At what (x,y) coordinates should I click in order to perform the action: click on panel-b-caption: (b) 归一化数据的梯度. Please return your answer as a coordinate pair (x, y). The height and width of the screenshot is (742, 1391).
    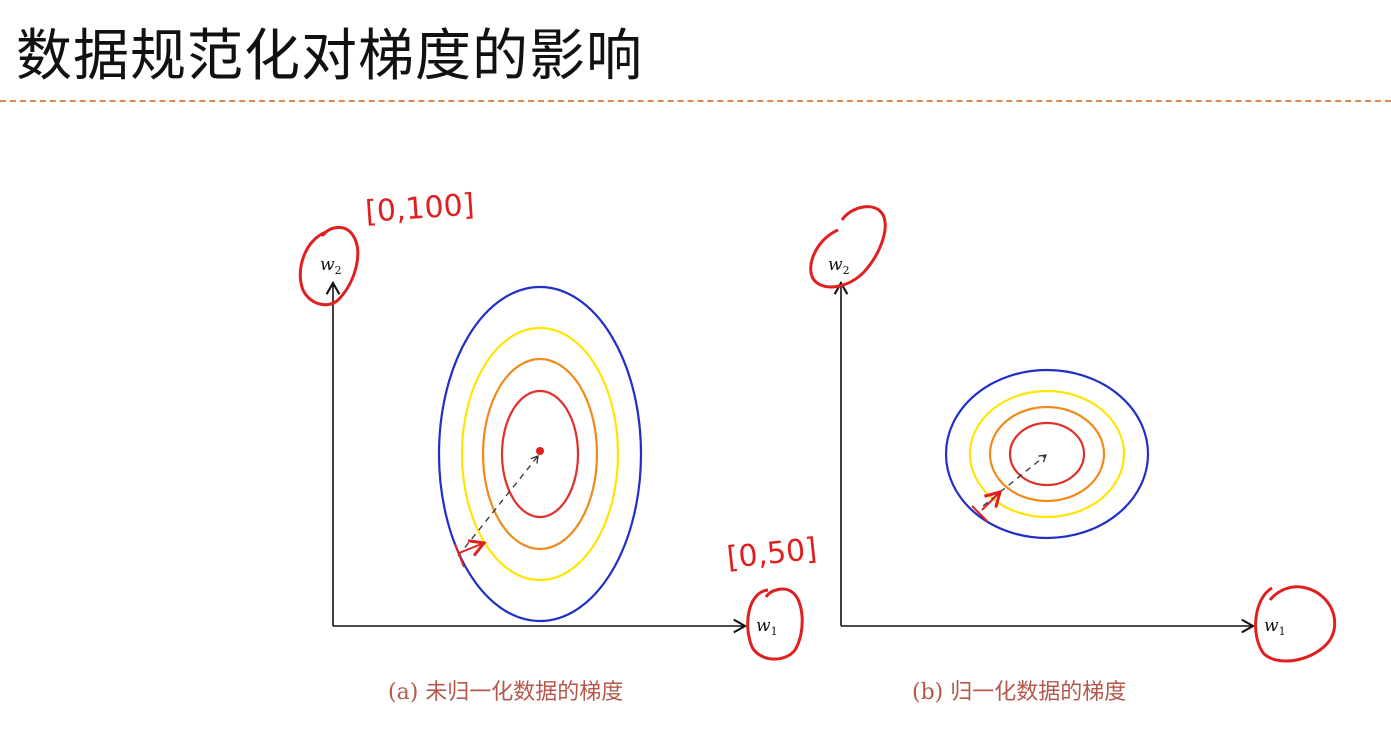
    Looking at the image, I should click on (1019, 692).